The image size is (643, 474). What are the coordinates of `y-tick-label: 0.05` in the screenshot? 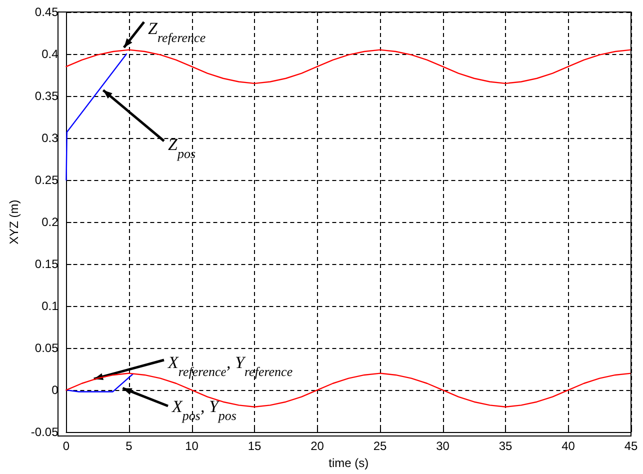 It's located at (46, 348).